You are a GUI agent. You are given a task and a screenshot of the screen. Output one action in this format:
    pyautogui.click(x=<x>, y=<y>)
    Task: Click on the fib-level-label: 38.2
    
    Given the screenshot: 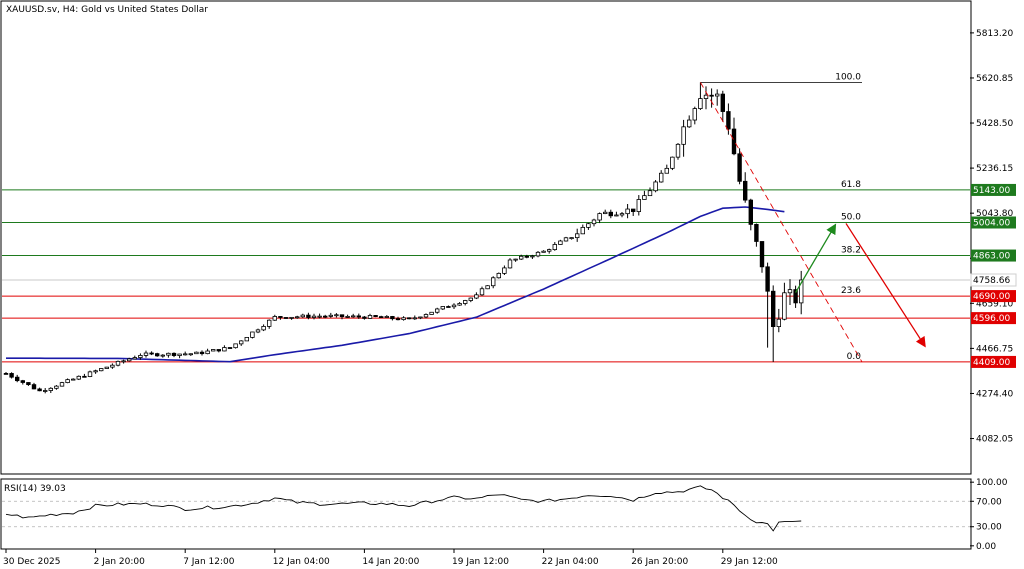 What is the action you would take?
    pyautogui.click(x=851, y=251)
    